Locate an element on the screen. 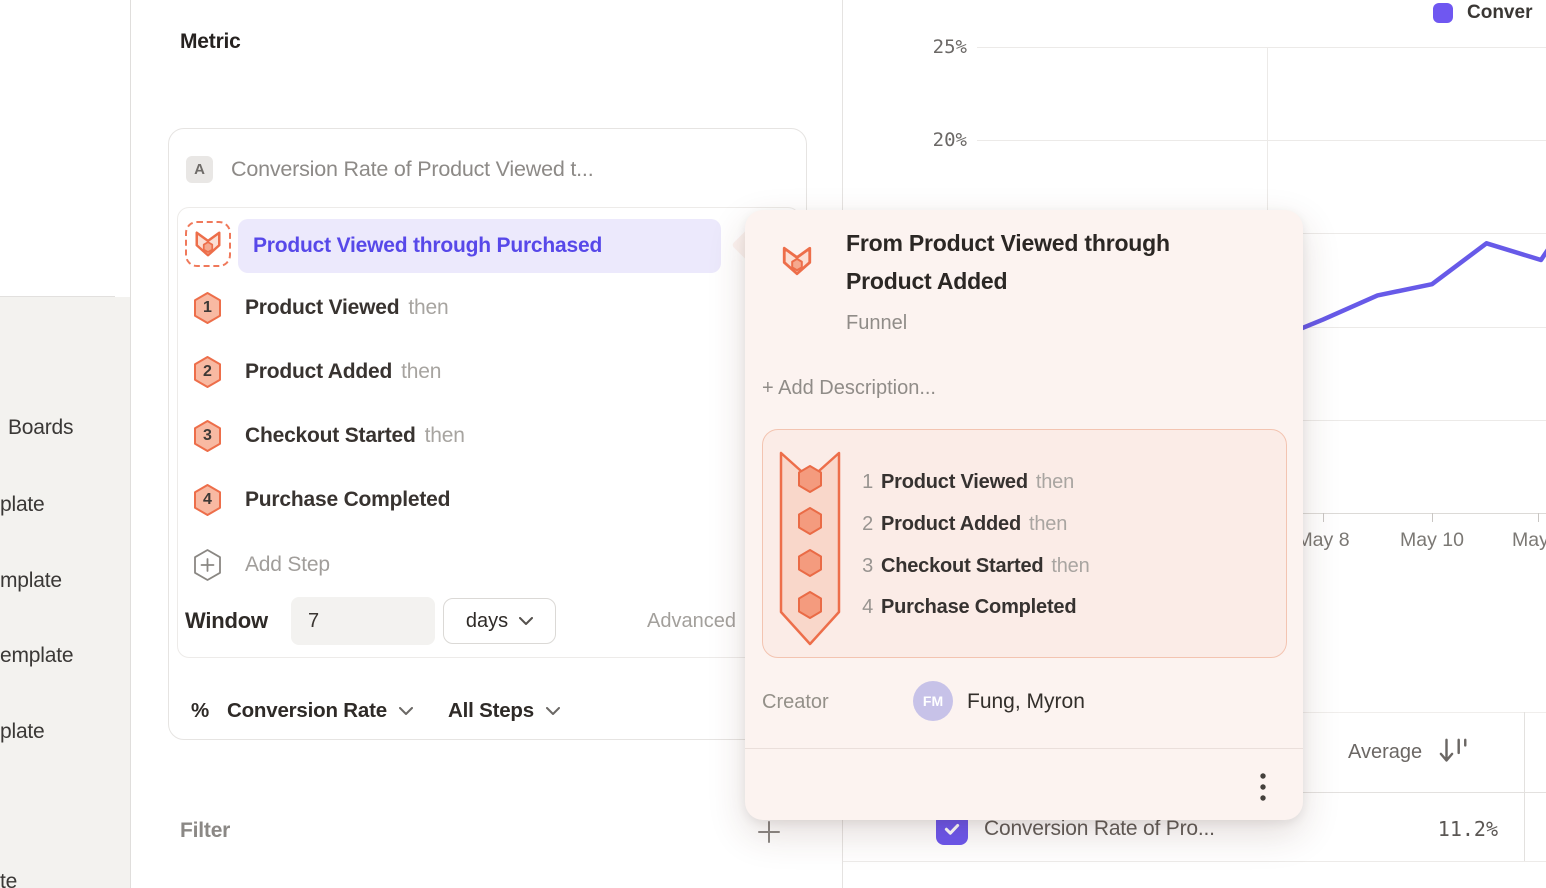  advanced-button: Advanced is located at coordinates (691, 620).